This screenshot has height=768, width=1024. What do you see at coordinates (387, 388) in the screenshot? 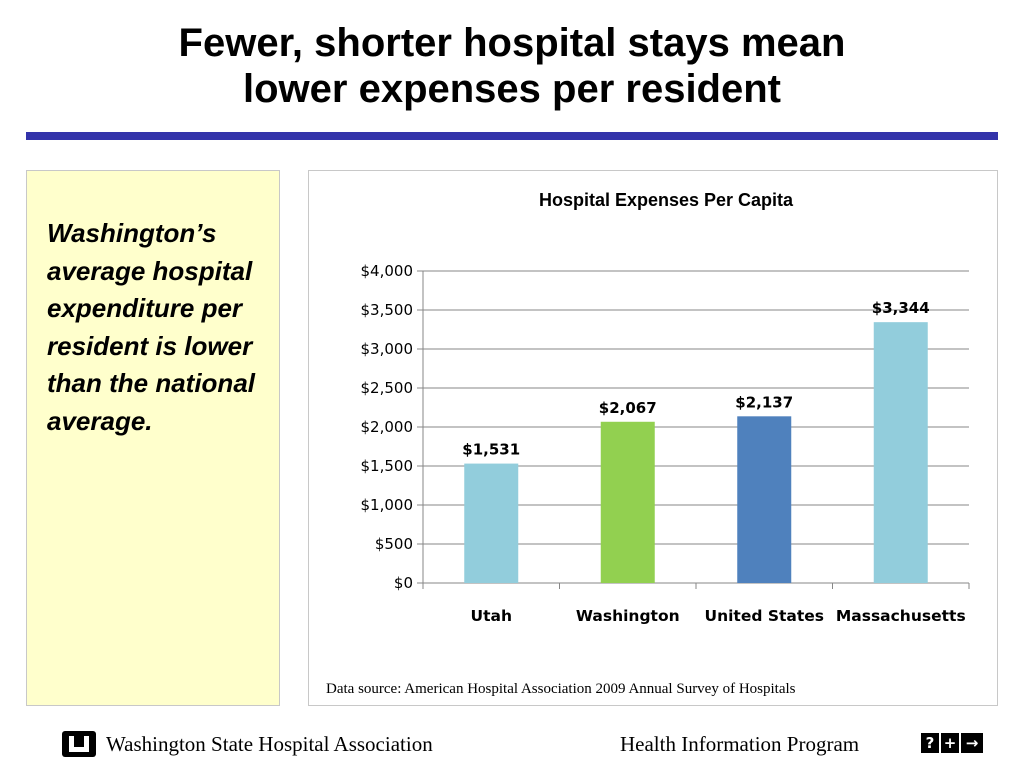
I see `y-tick-label: $2,500` at bounding box center [387, 388].